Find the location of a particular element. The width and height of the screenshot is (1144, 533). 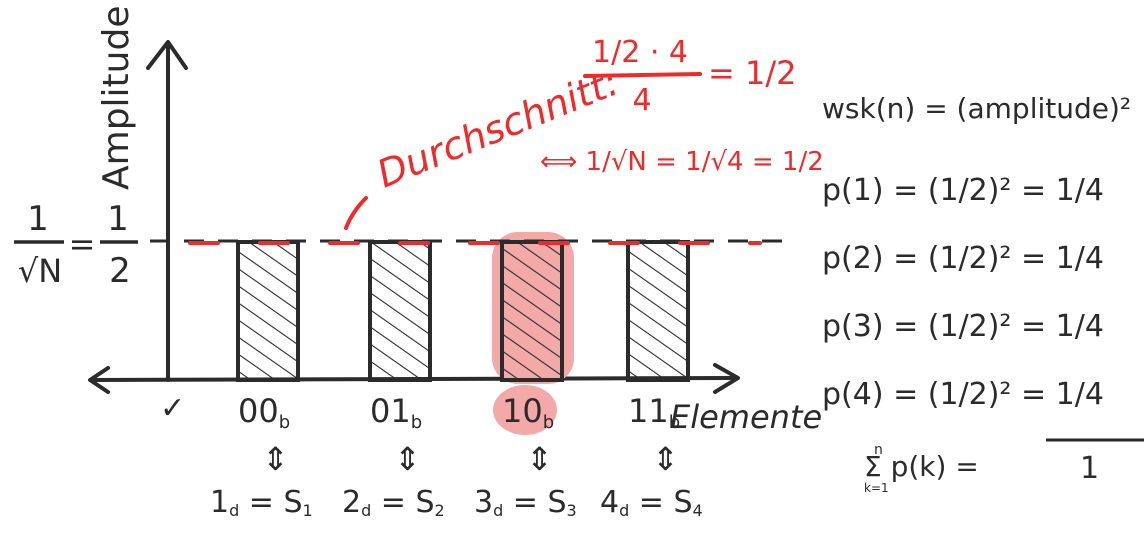

origin-mark: ✓ is located at coordinates (172, 408).